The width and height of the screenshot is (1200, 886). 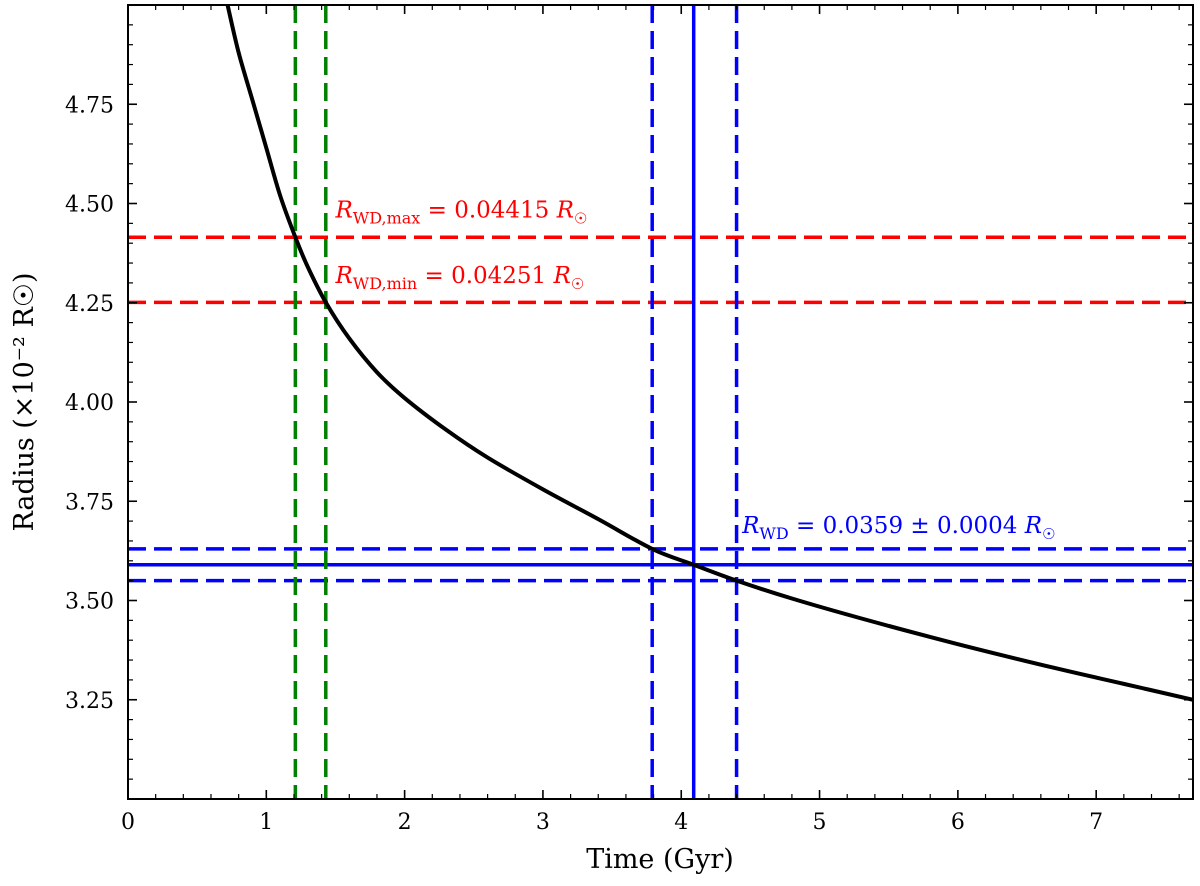 I want to click on y-tick-label-0: 3.25, so click(x=89, y=701).